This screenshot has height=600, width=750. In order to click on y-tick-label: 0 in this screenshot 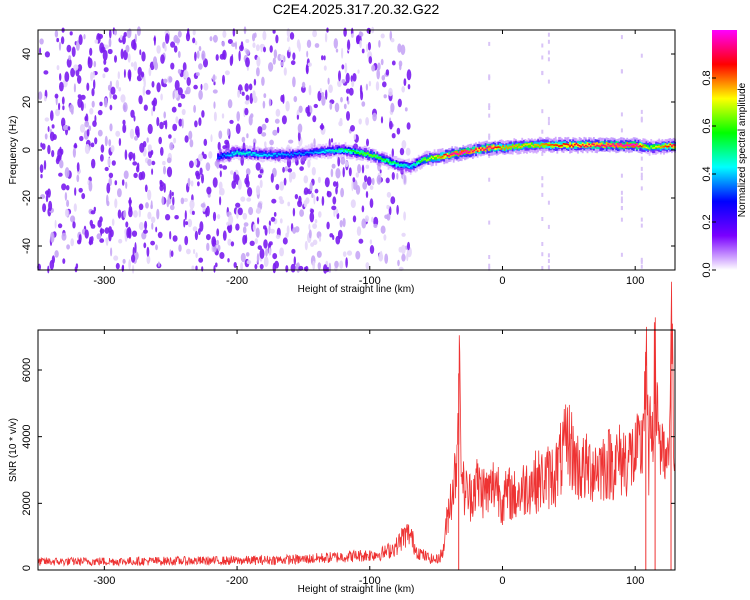, I will do `click(27, 568)`.